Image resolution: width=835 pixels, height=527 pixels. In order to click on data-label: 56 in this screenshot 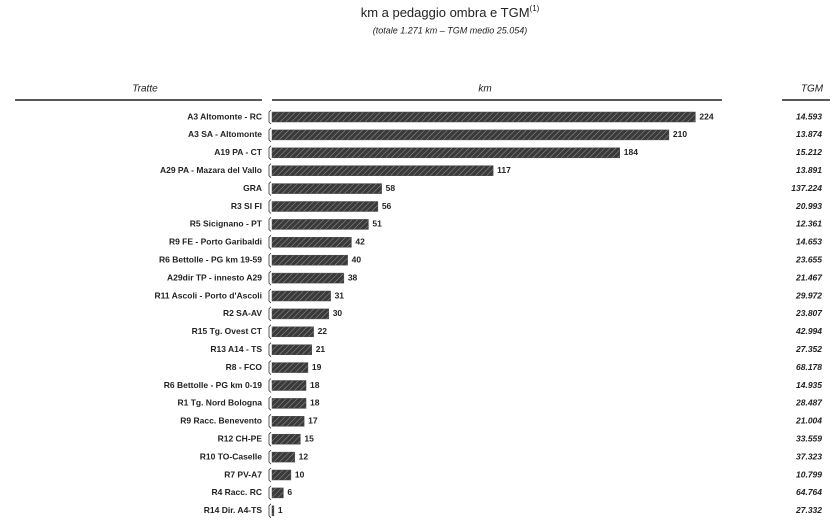, I will do `click(387, 206)`.